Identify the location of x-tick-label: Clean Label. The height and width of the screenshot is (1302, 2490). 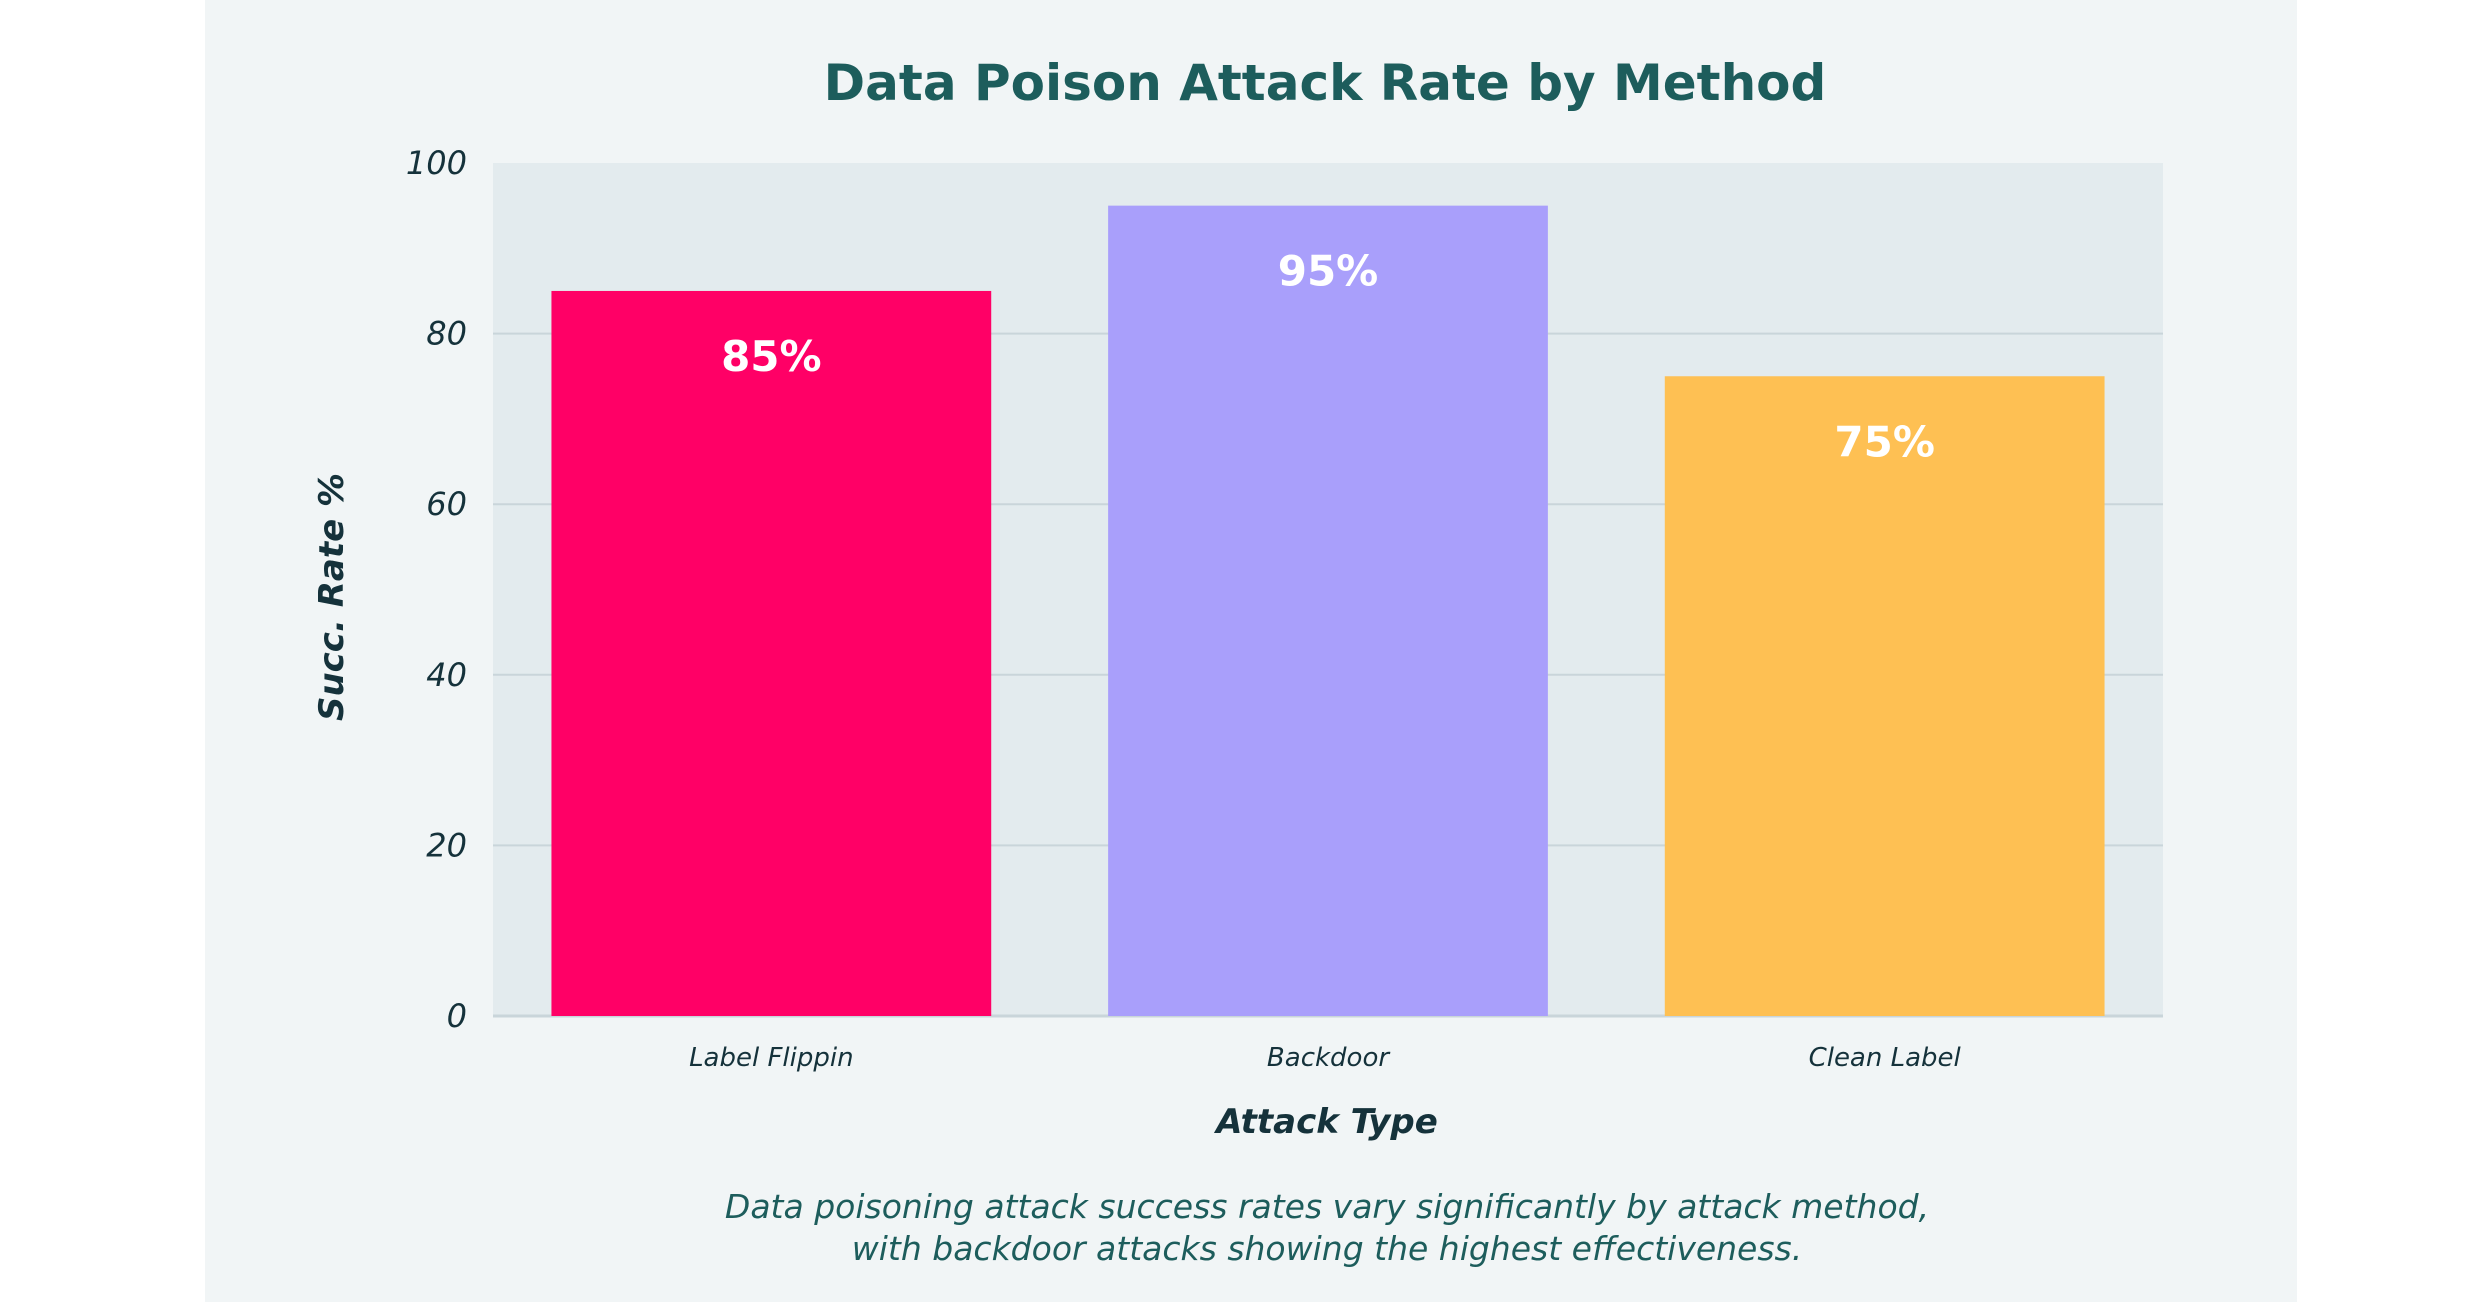
(1885, 1058).